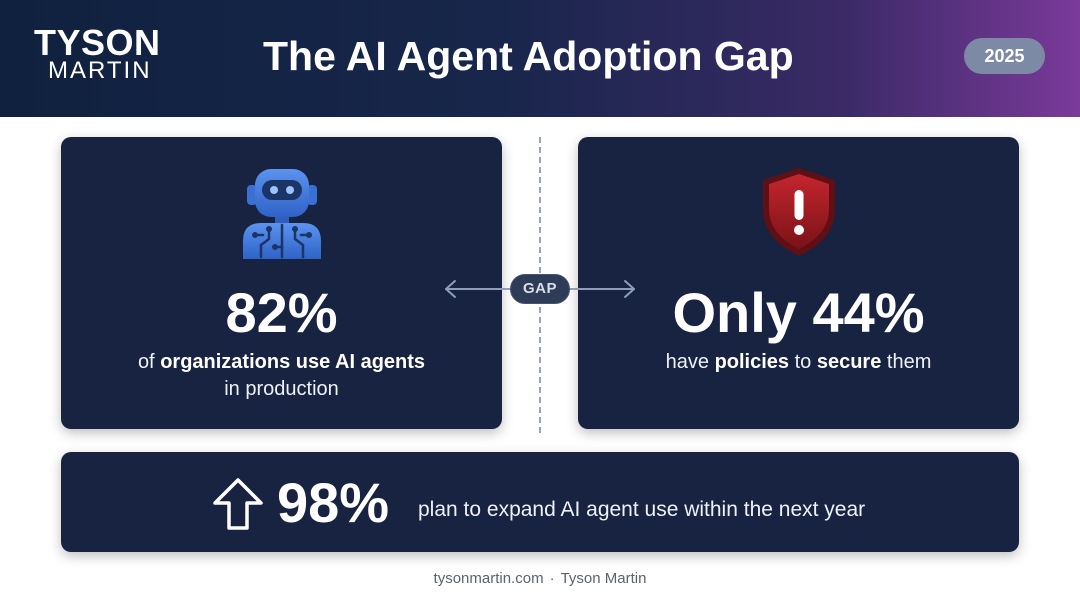  What do you see at coordinates (281, 312) in the screenshot?
I see `adoption-stat: 82%` at bounding box center [281, 312].